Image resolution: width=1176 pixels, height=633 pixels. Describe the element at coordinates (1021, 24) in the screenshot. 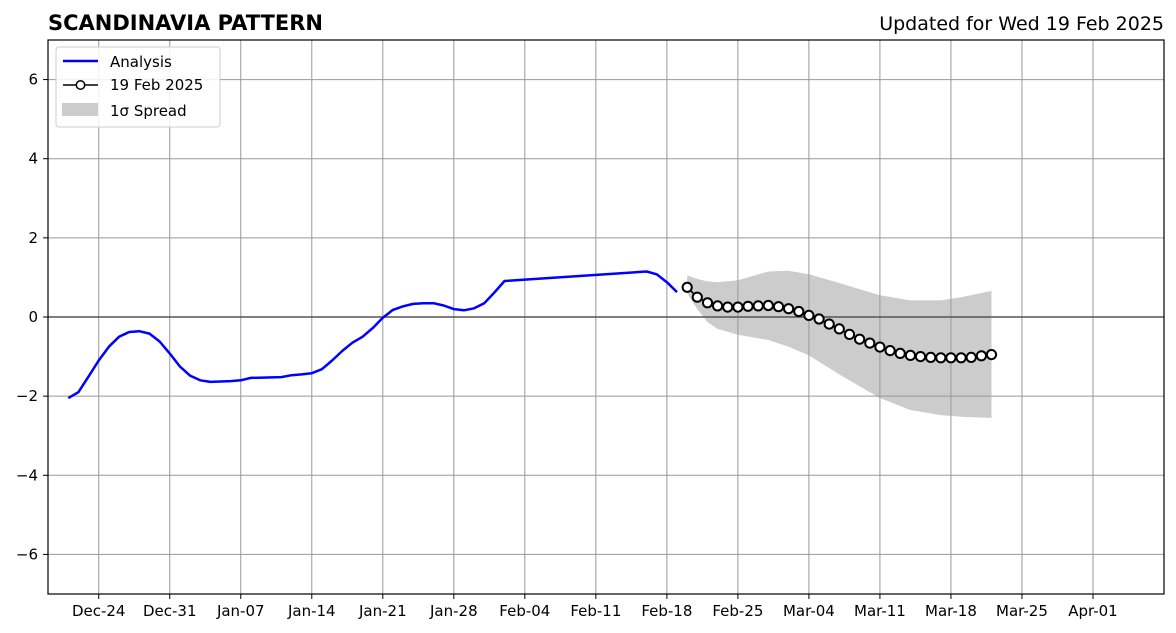

I see `chart-subtitle: Updated for Wed 19 Feb 2025` at that location.